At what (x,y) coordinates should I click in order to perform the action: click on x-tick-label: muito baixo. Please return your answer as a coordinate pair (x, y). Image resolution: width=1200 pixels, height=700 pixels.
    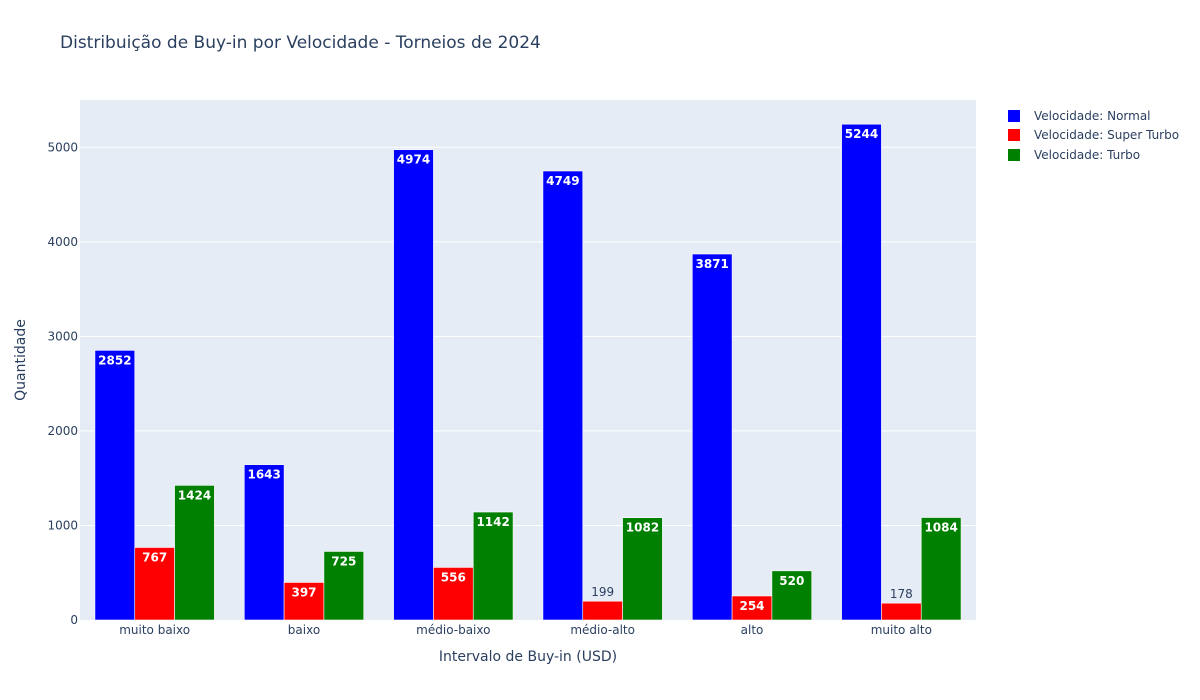
    Looking at the image, I should click on (154, 630).